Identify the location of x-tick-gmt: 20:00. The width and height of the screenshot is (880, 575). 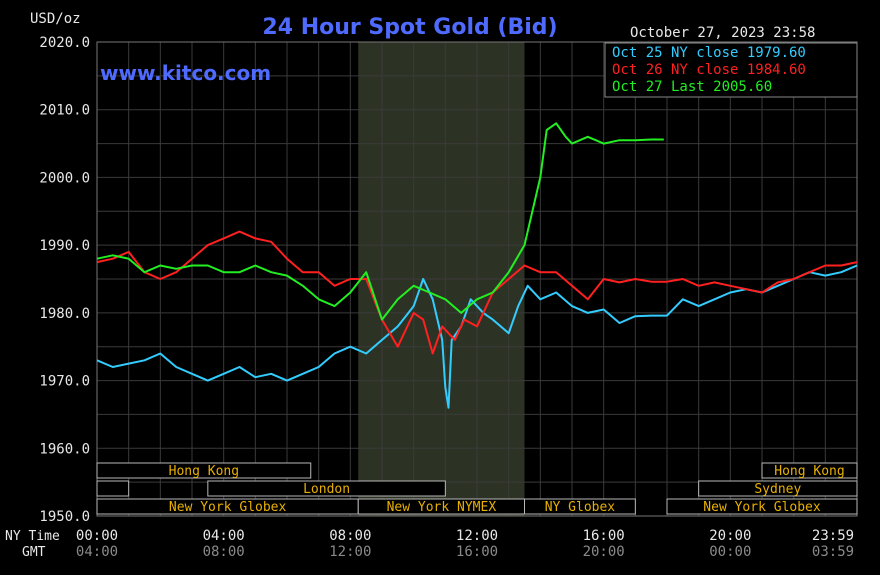
(604, 552).